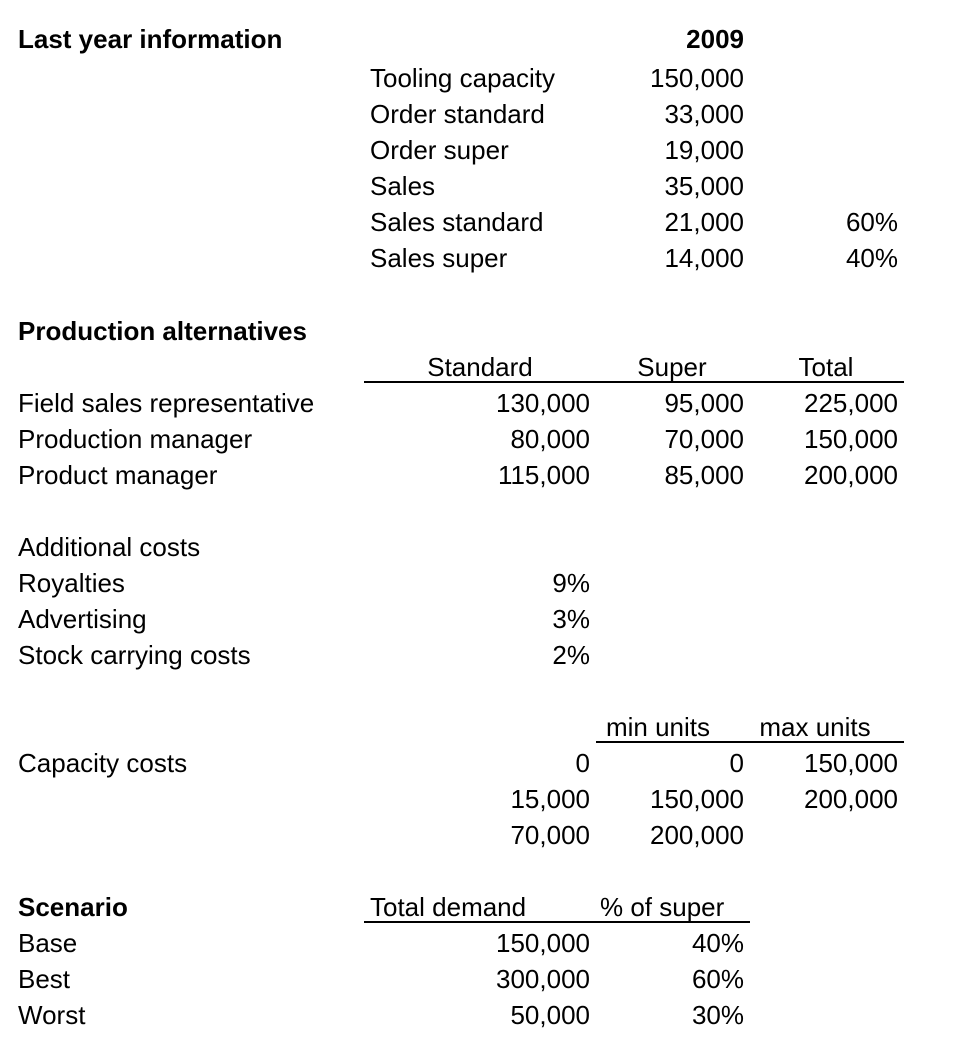 The image size is (968, 1060). Describe the element at coordinates (704, 258) in the screenshot. I see `last-year-value: 14,000` at that location.